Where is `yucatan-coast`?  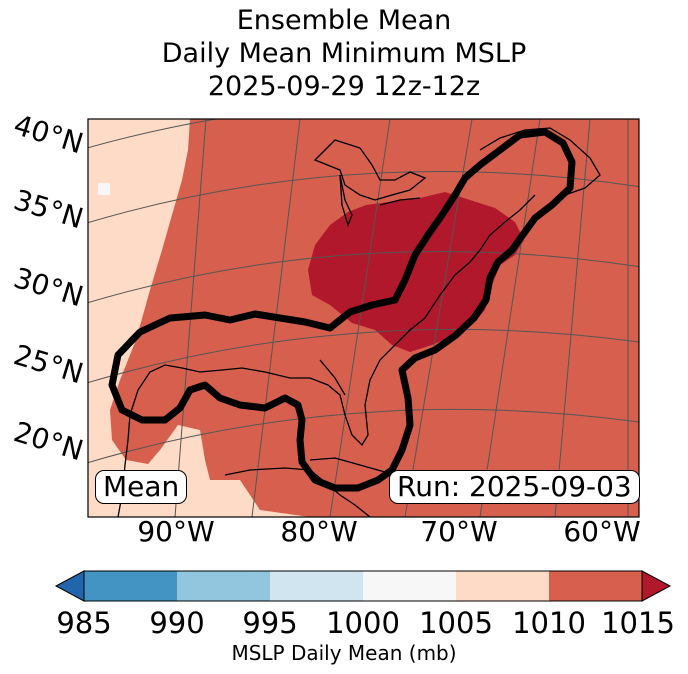 yucatan-coast is located at coordinates (297, 492).